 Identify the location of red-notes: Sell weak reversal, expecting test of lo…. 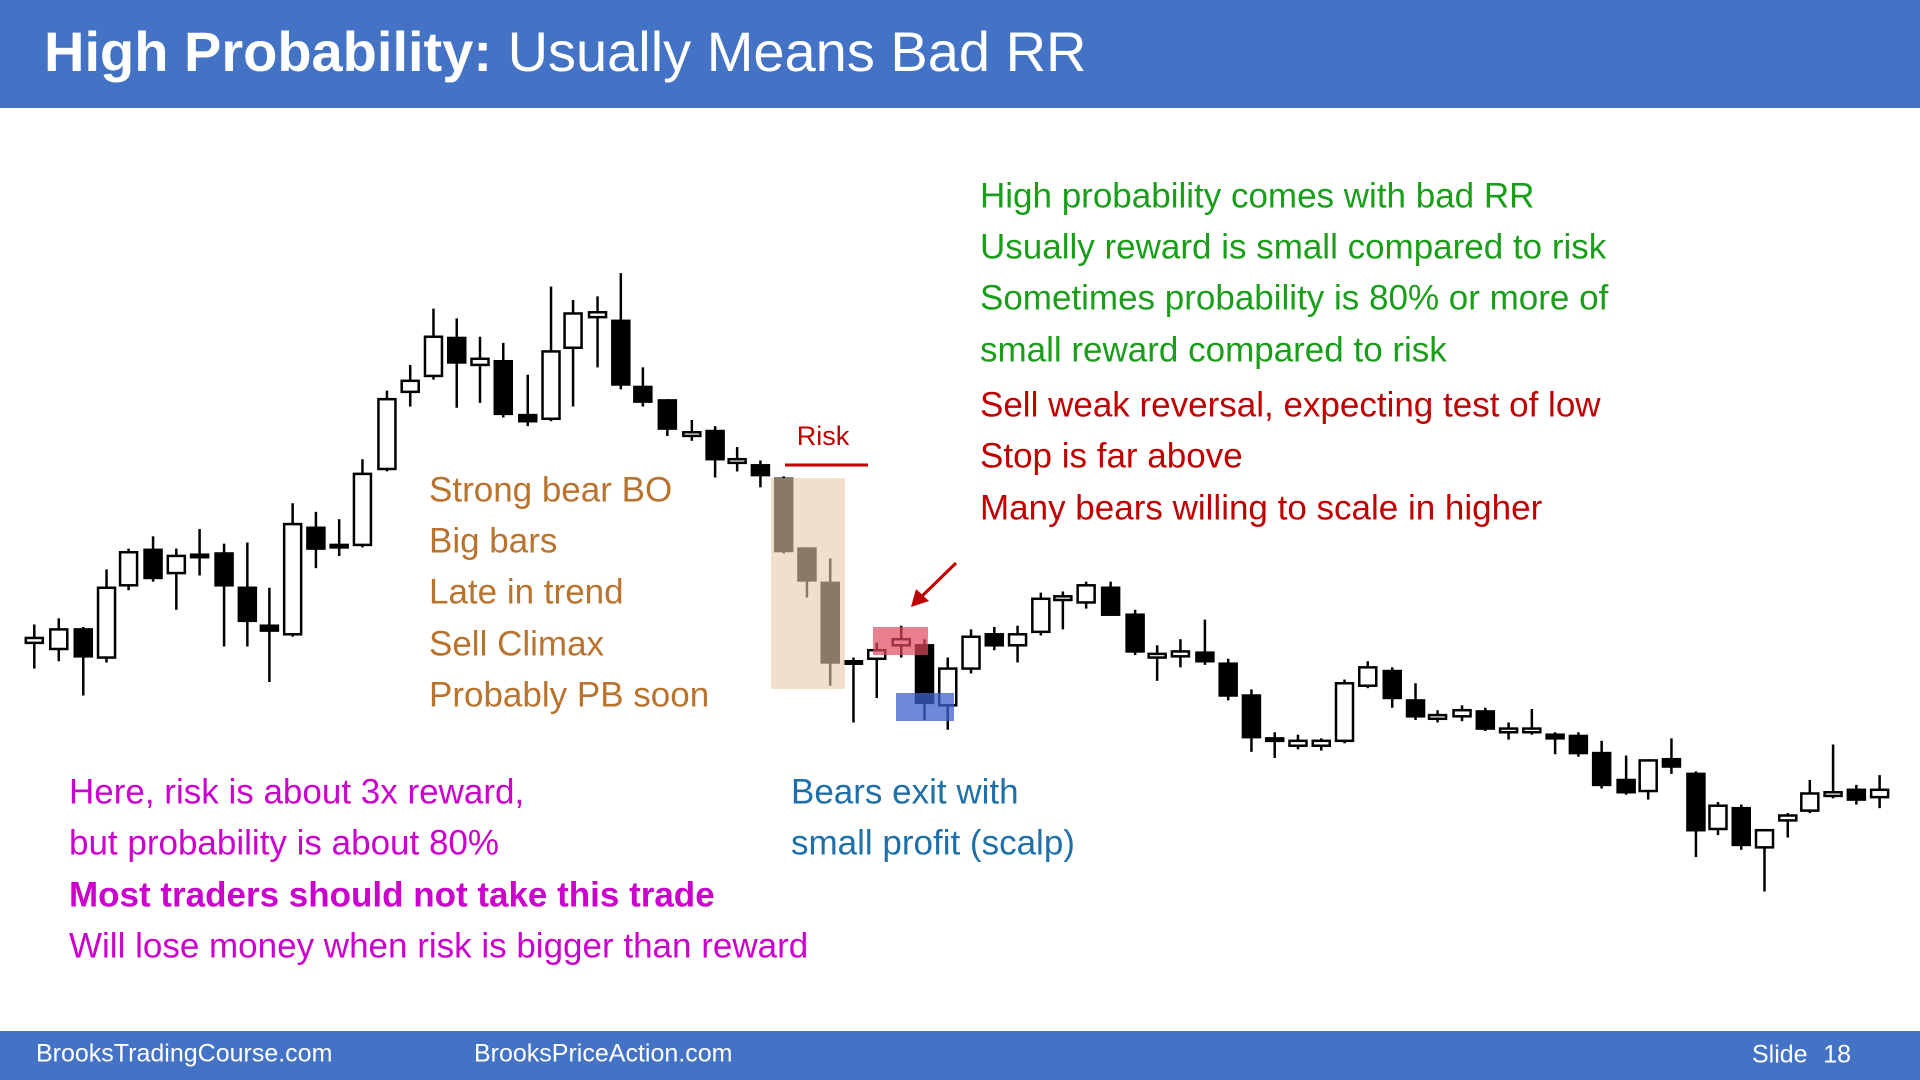
(1290, 456).